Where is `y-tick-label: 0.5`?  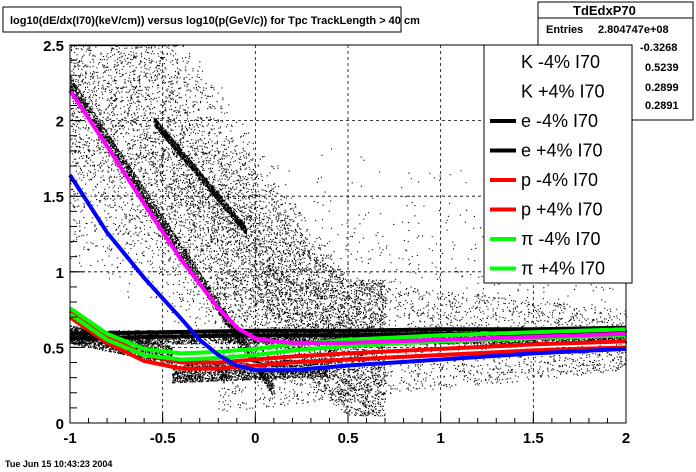 y-tick-label: 0.5 is located at coordinates (53, 348).